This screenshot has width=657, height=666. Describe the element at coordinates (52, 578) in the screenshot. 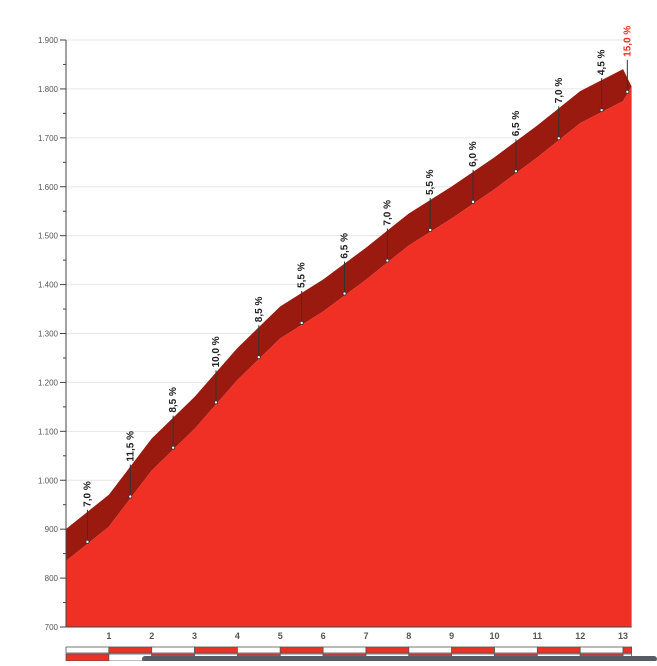

I see `y-tick-label: 800` at that location.